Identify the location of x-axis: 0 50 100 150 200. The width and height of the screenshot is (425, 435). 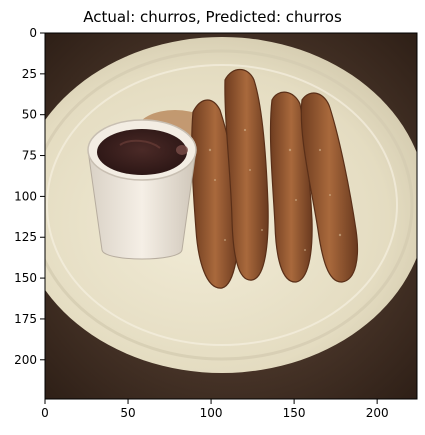
(215, 409).